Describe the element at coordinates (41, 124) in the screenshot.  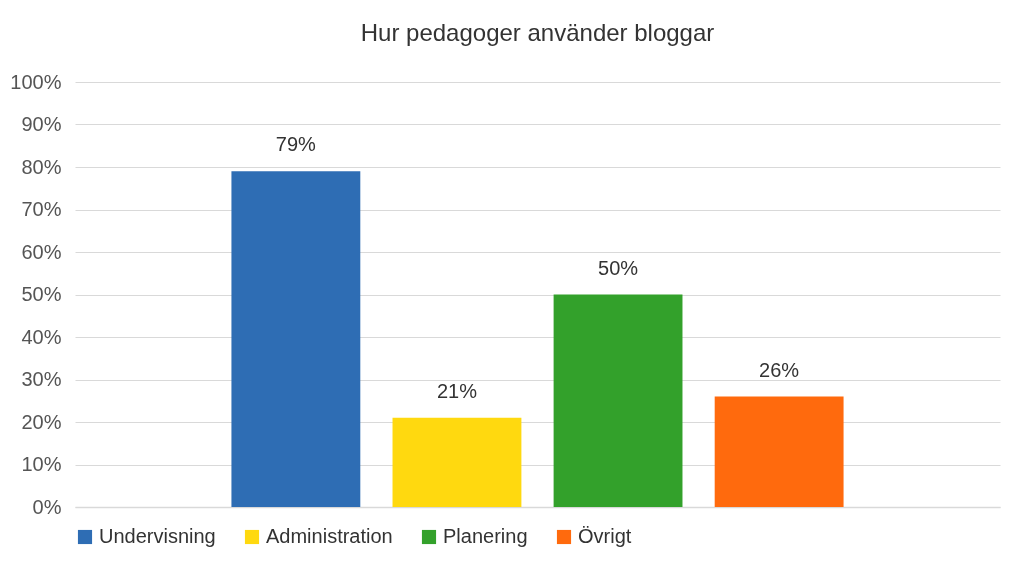
I see `y-tick-label: 90%` at that location.